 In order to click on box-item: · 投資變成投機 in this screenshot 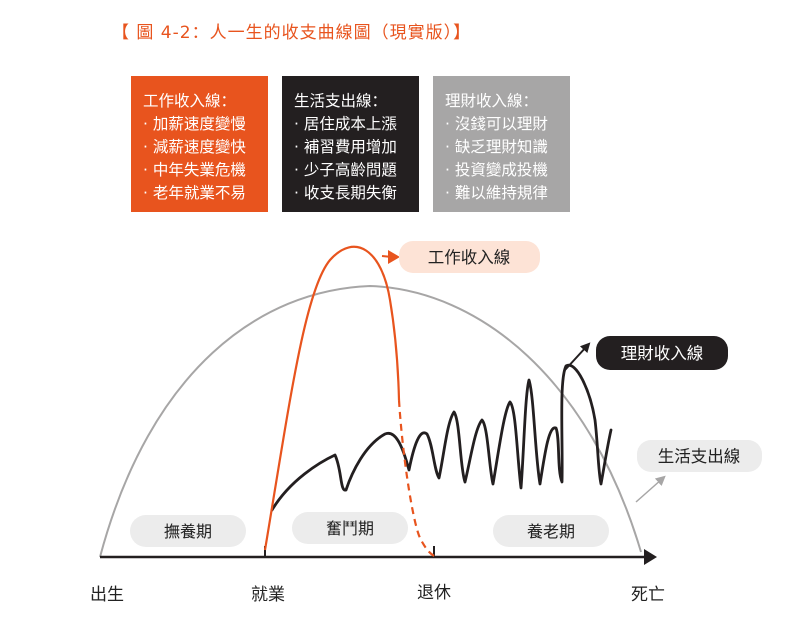, I will do `click(496, 170)`.